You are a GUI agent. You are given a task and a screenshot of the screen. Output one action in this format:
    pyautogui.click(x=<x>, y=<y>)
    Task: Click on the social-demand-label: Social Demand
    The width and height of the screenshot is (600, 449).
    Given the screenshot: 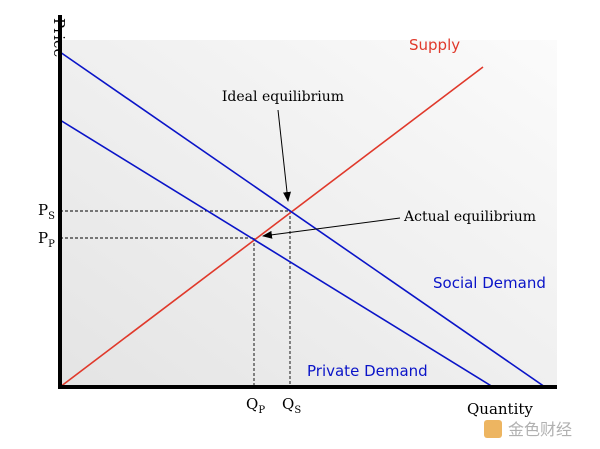 What is the action you would take?
    pyautogui.click(x=489, y=283)
    